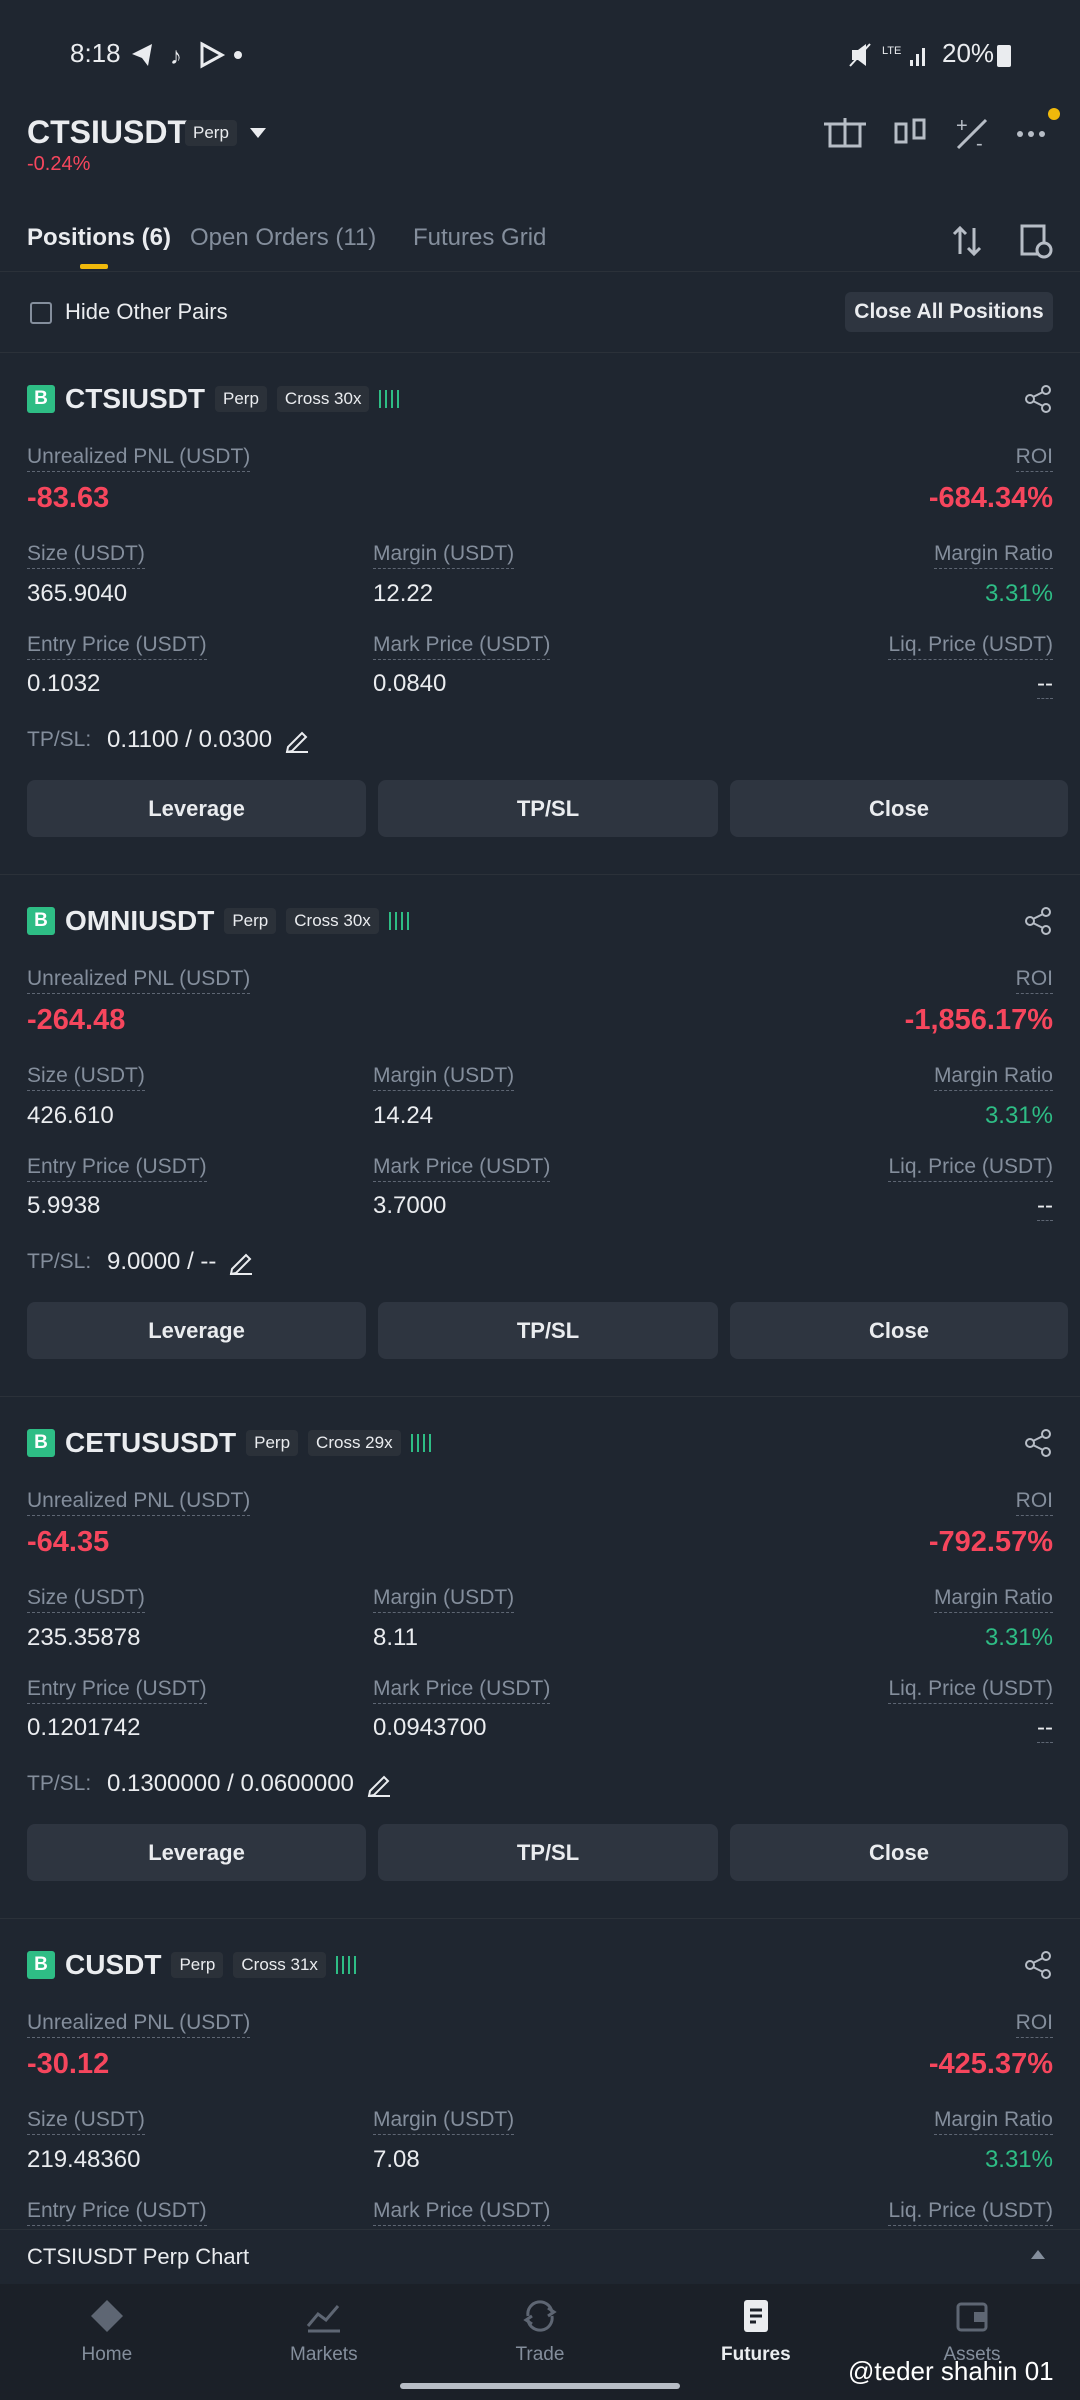 The image size is (1080, 2400). I want to click on tab-actions, so click(1005, 240).